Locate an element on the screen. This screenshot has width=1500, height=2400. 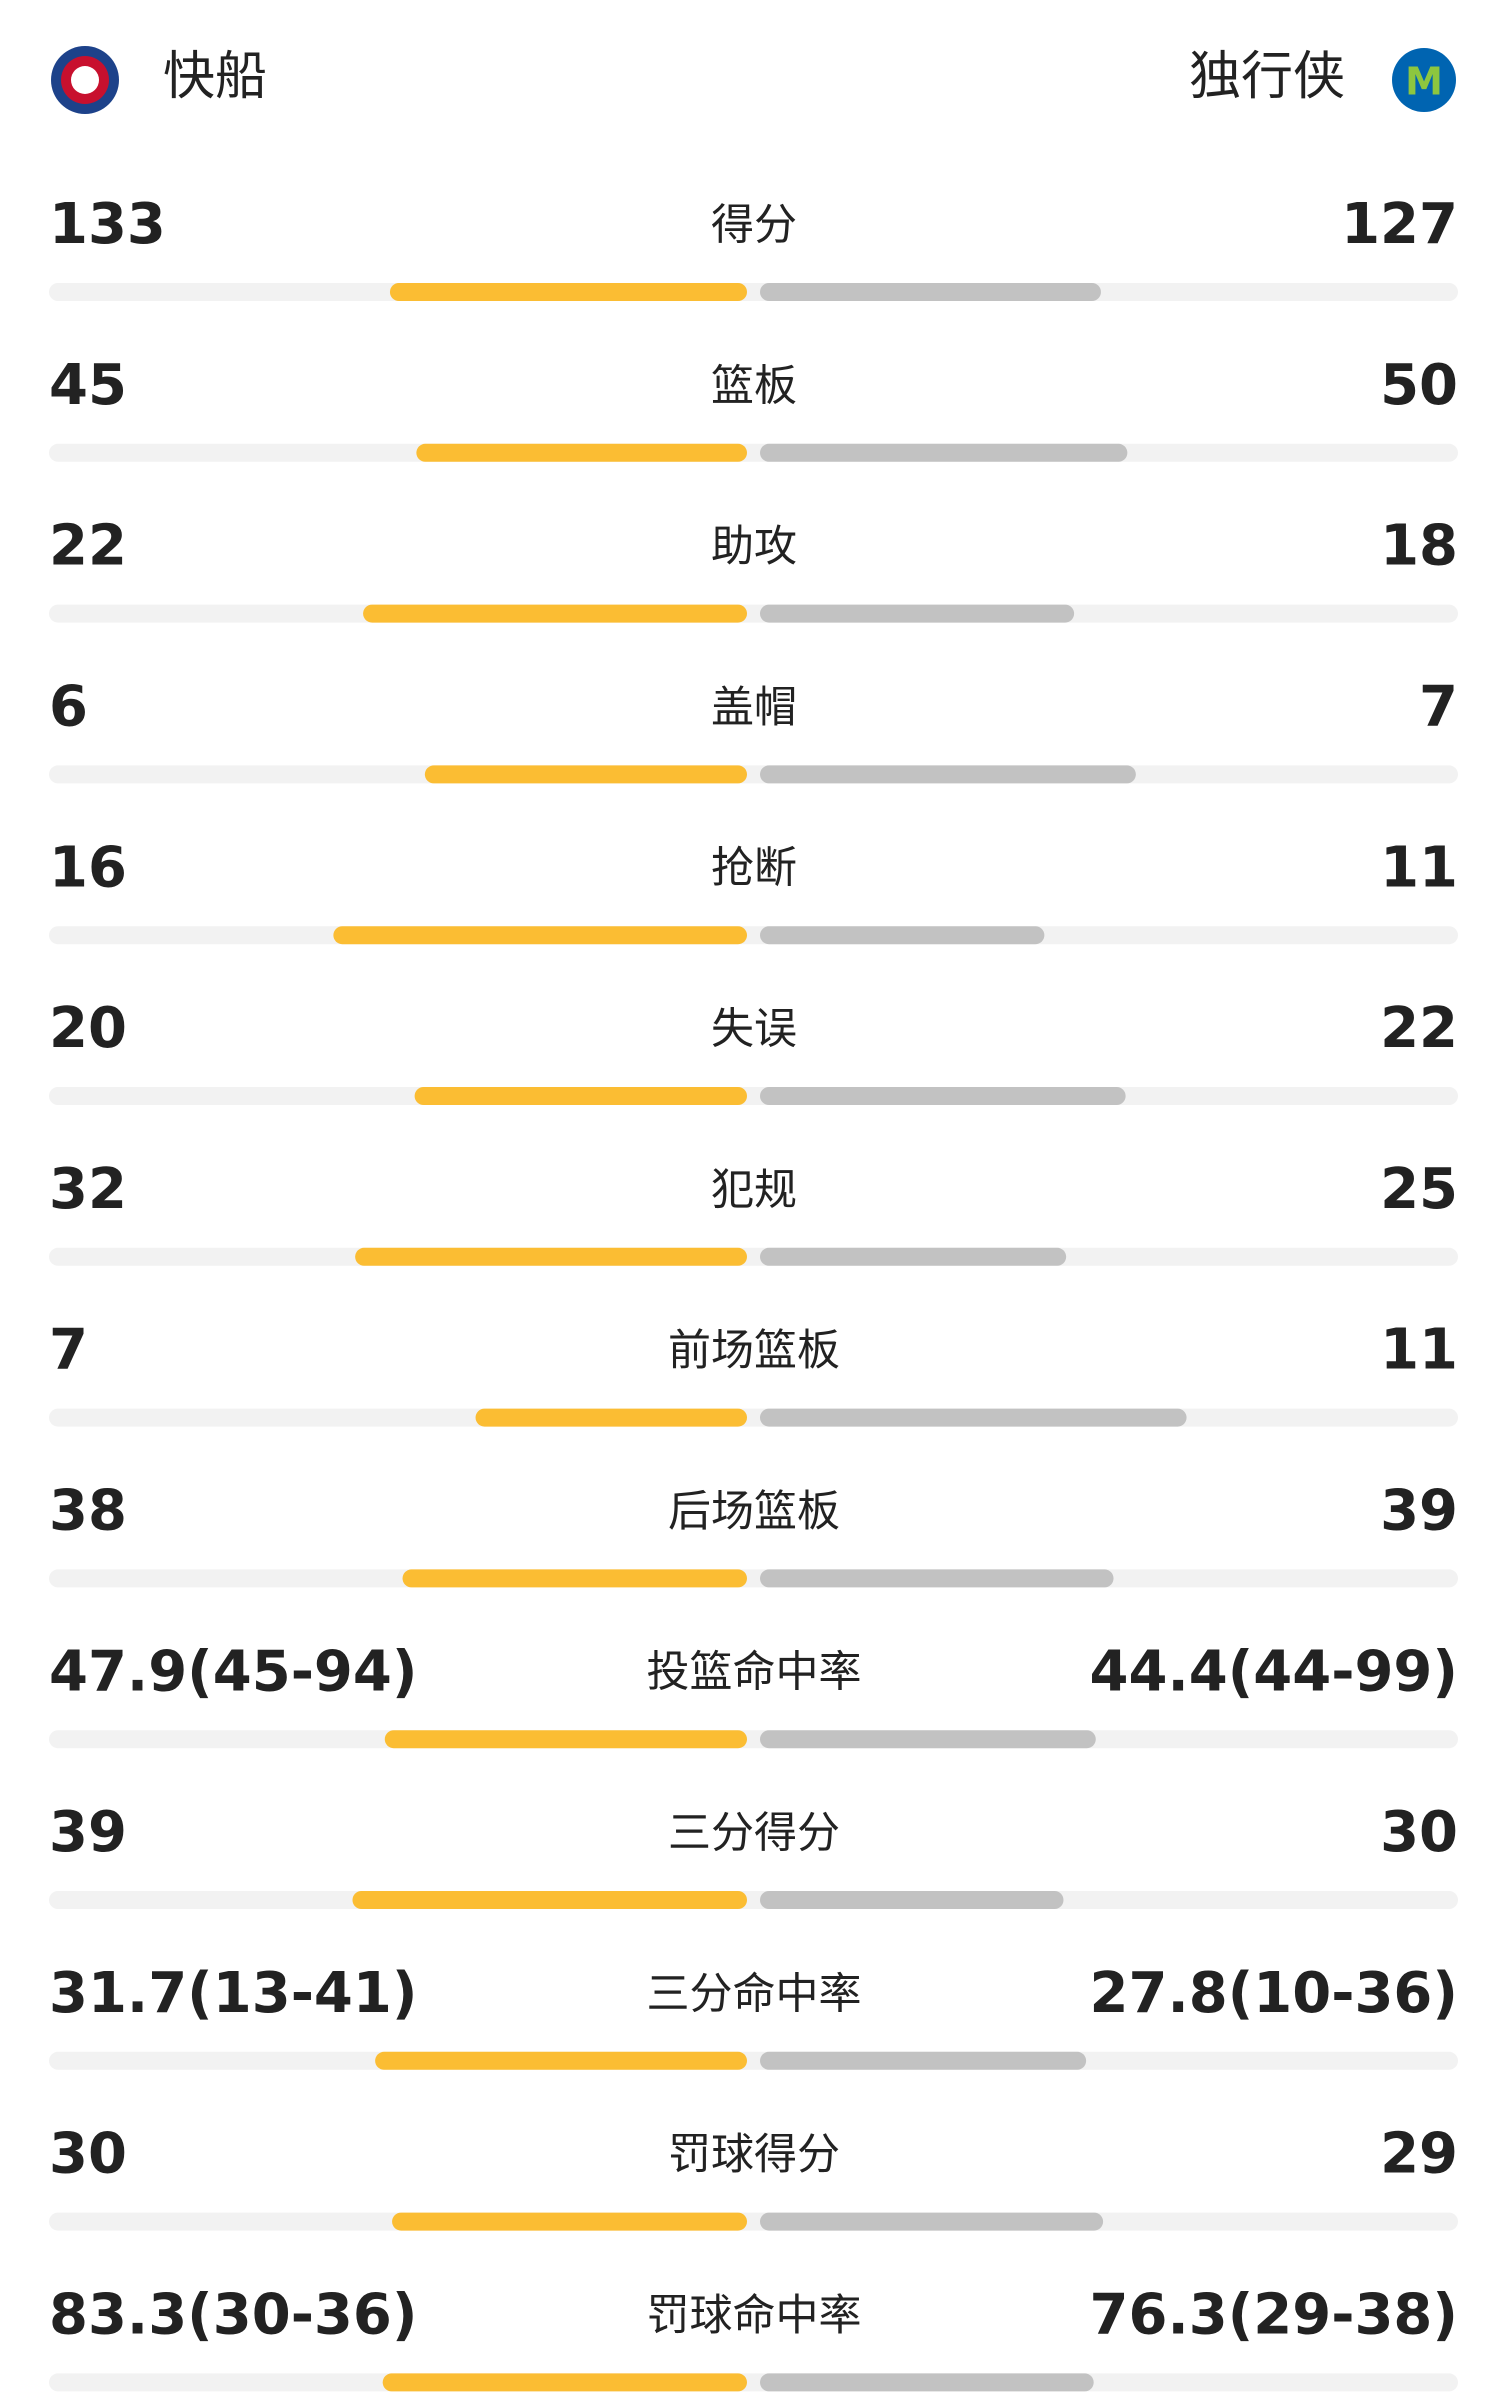
home-value: 7 is located at coordinates (68, 1350).